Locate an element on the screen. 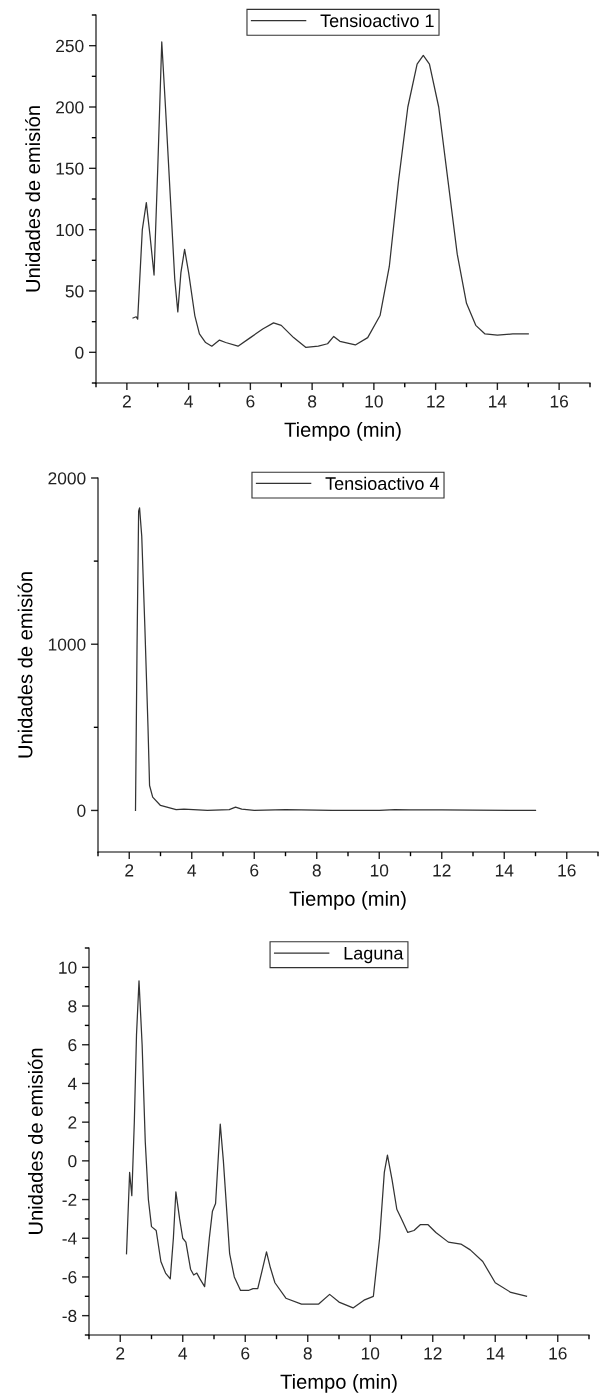 This screenshot has height=1393, width=601. y-tick-label: 50 is located at coordinates (74, 291).